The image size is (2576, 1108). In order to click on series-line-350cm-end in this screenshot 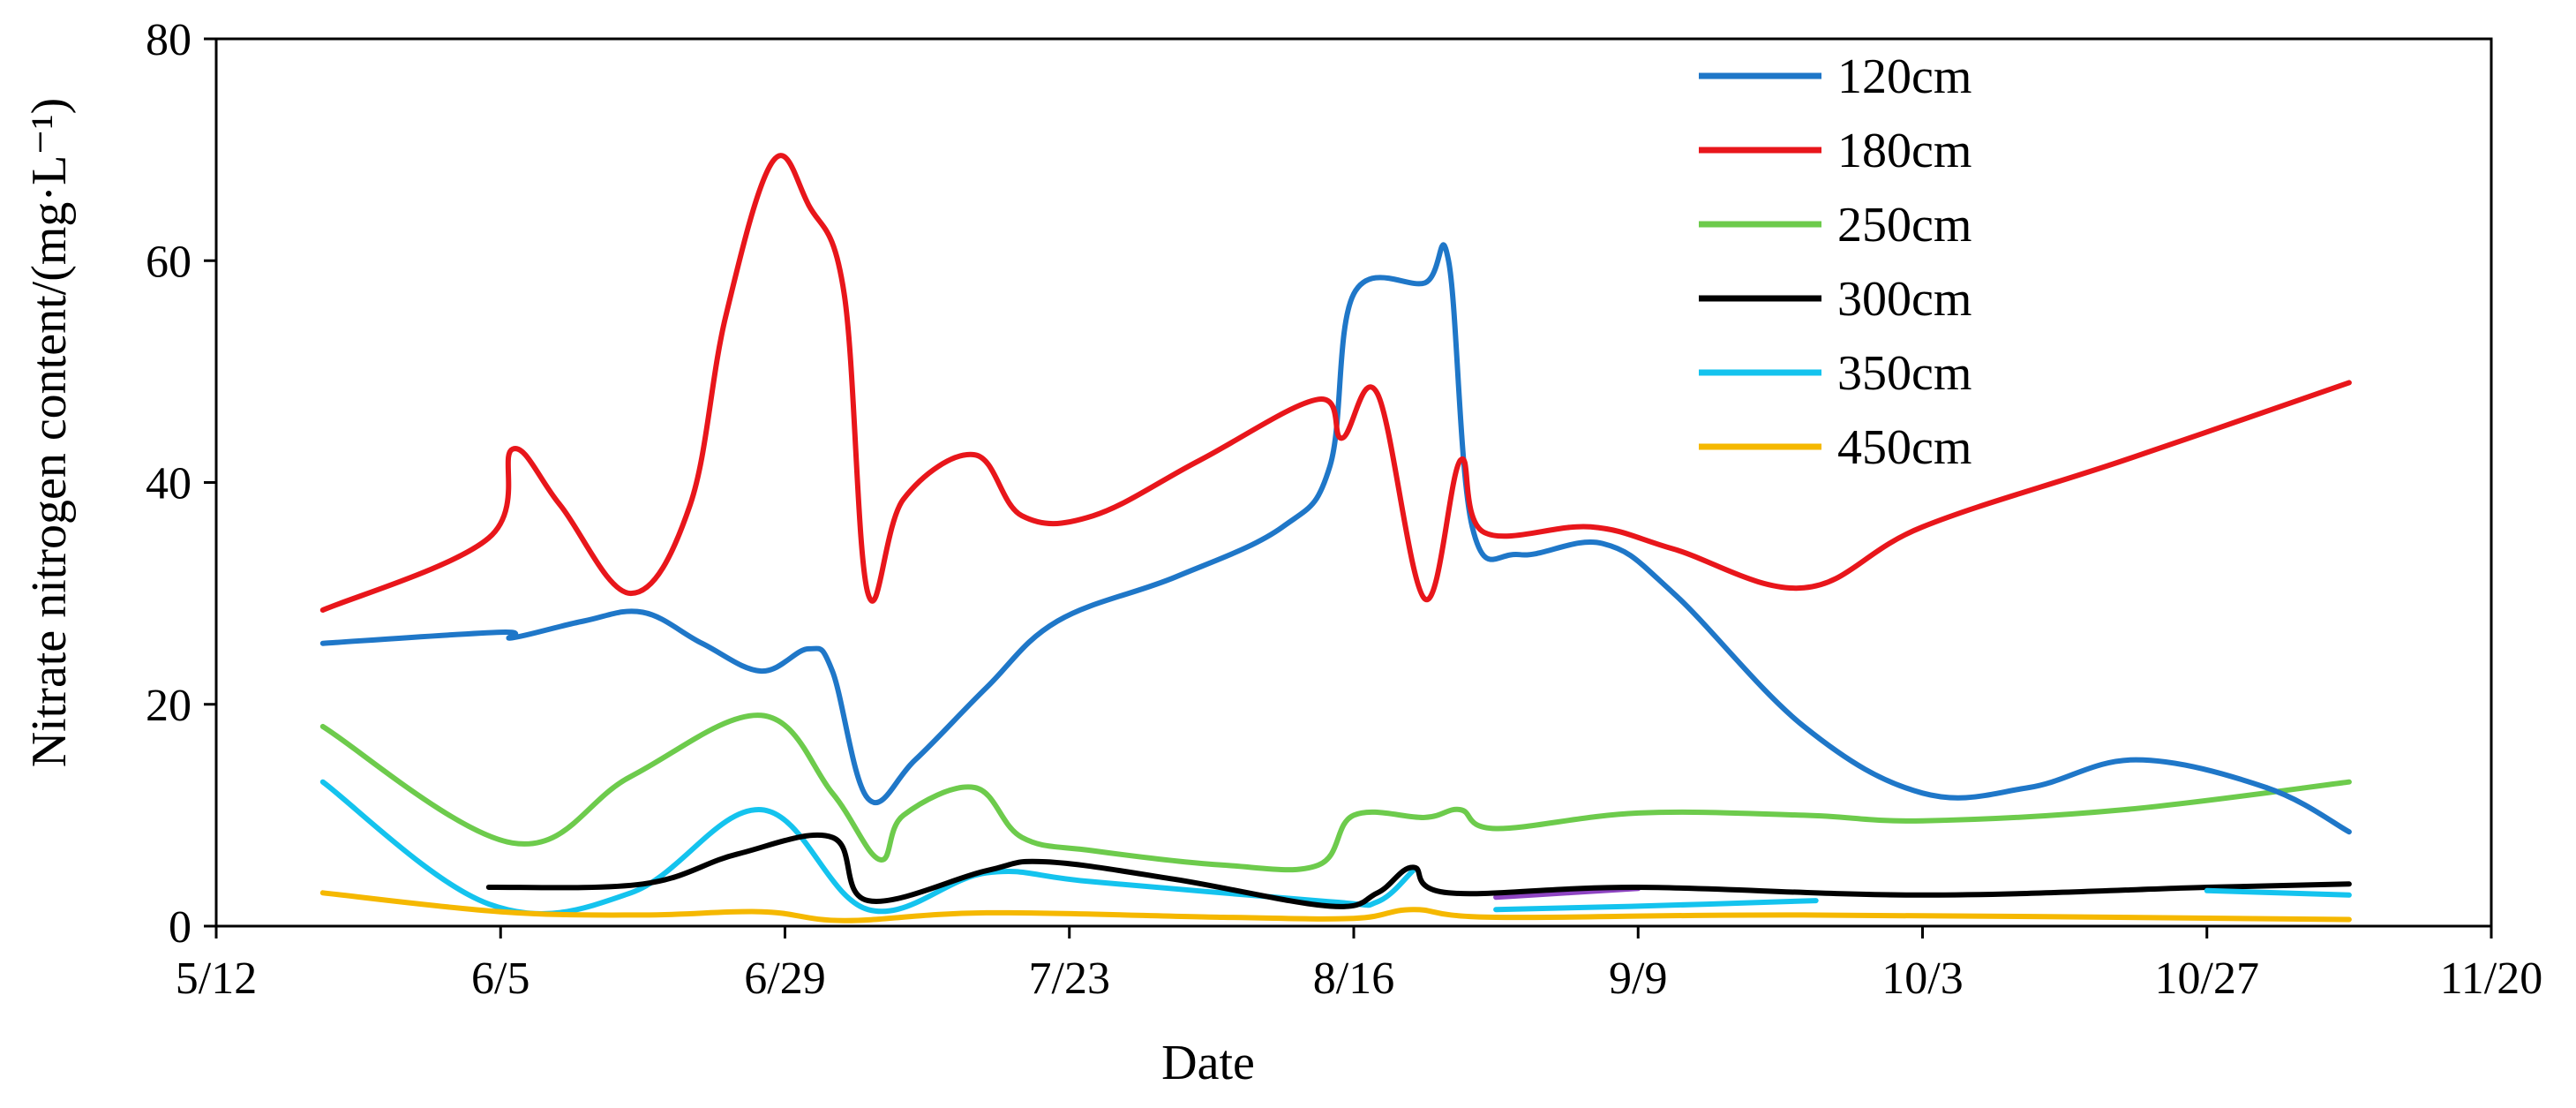, I will do `click(2278, 892)`.